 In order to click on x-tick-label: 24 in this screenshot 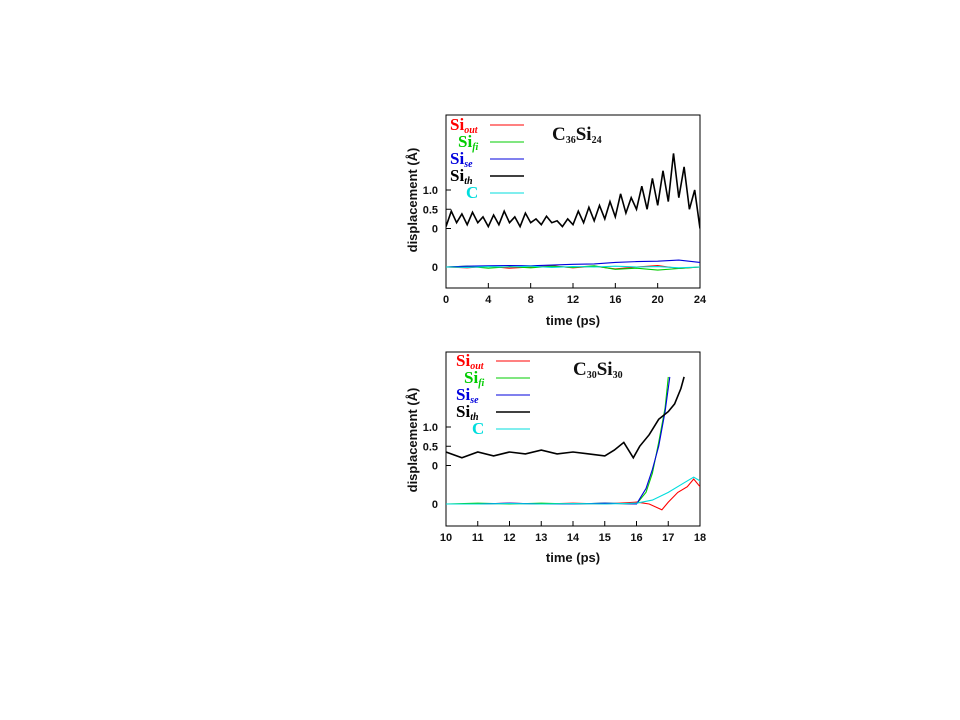, I will do `click(700, 300)`.